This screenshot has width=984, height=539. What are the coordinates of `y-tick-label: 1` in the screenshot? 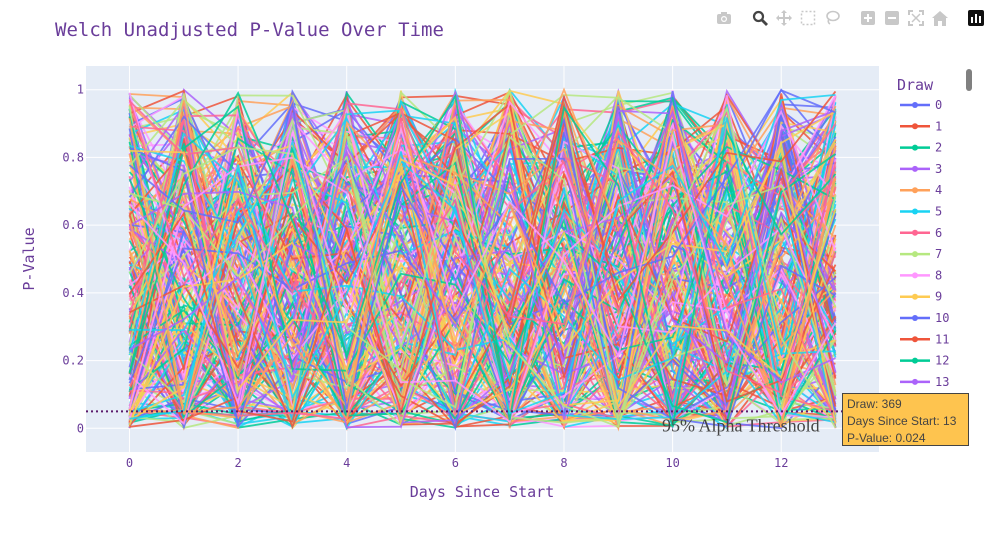 It's located at (80, 90).